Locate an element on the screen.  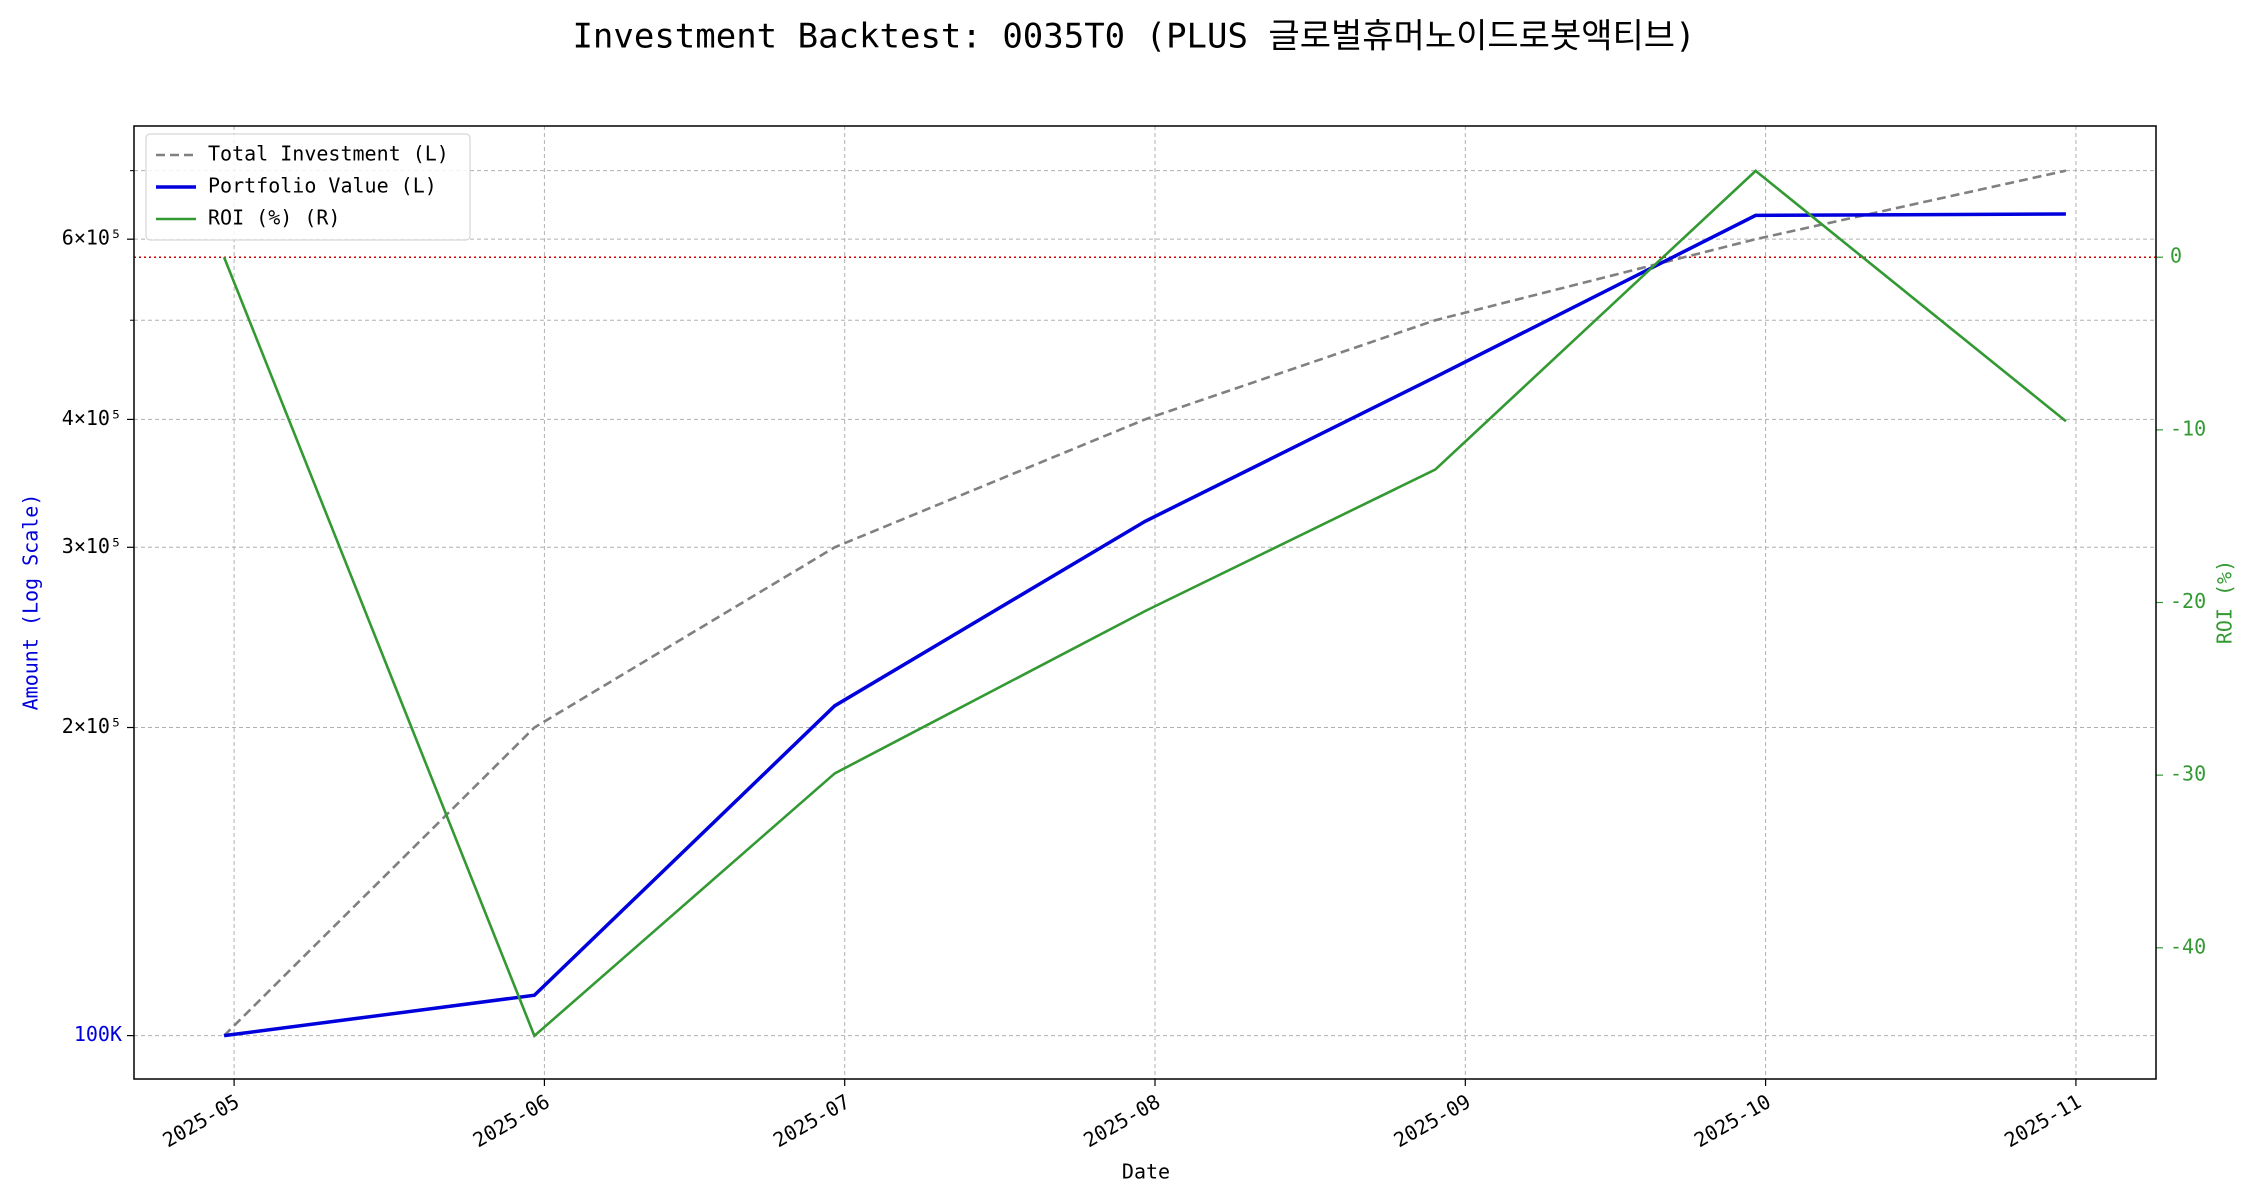
y-tick-label: 100K is located at coordinates (98, 1034).